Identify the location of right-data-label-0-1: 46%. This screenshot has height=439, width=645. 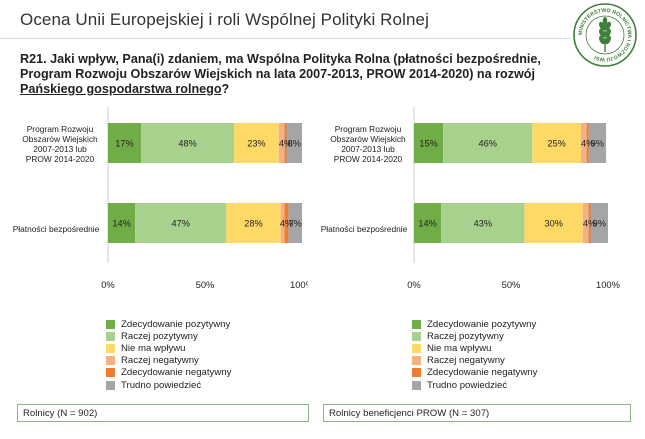
(488, 143).